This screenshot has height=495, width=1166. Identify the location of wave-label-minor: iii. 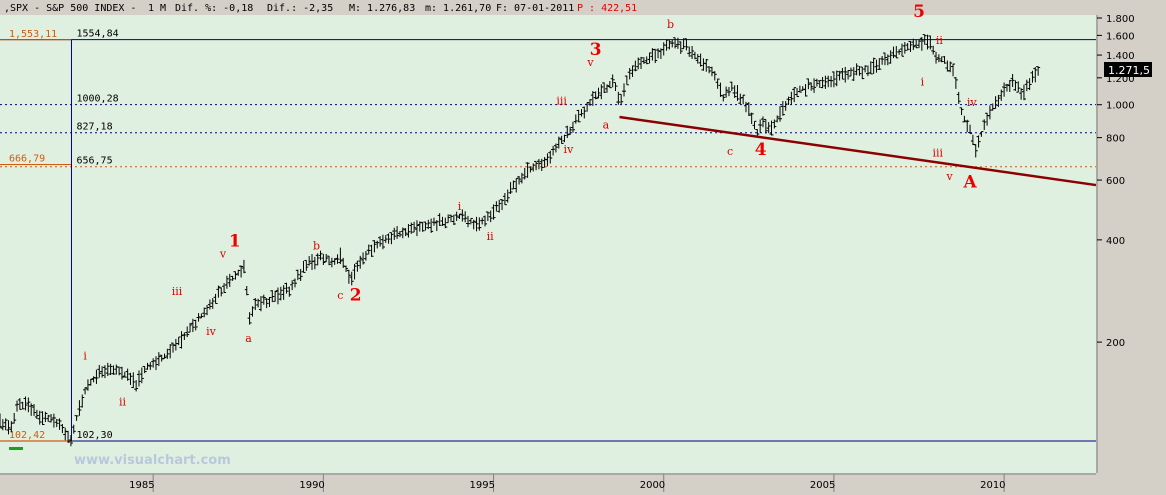
(561, 101).